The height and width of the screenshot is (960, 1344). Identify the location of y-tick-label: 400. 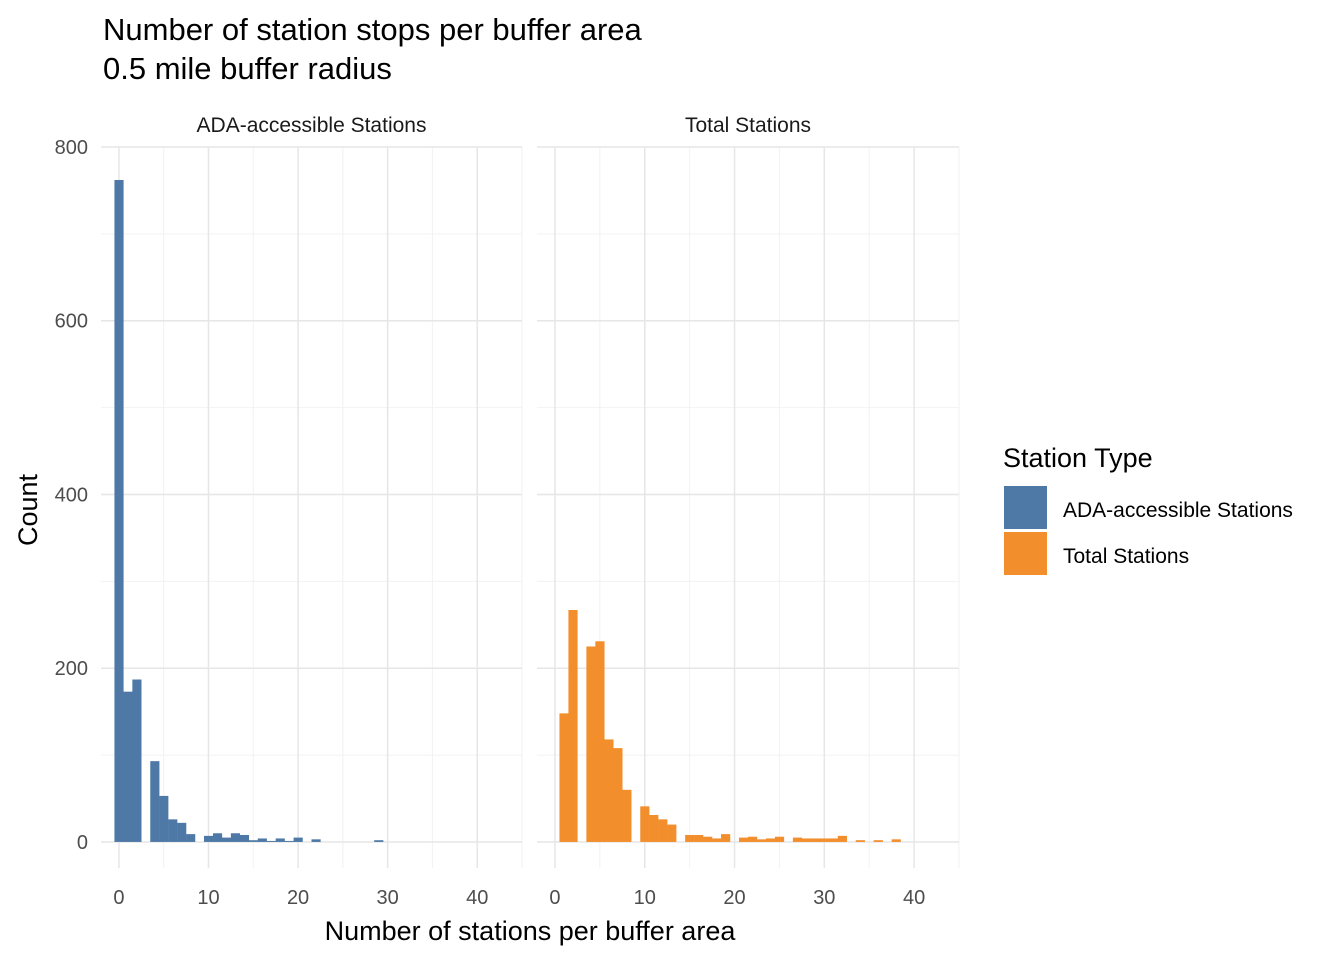
(71, 495).